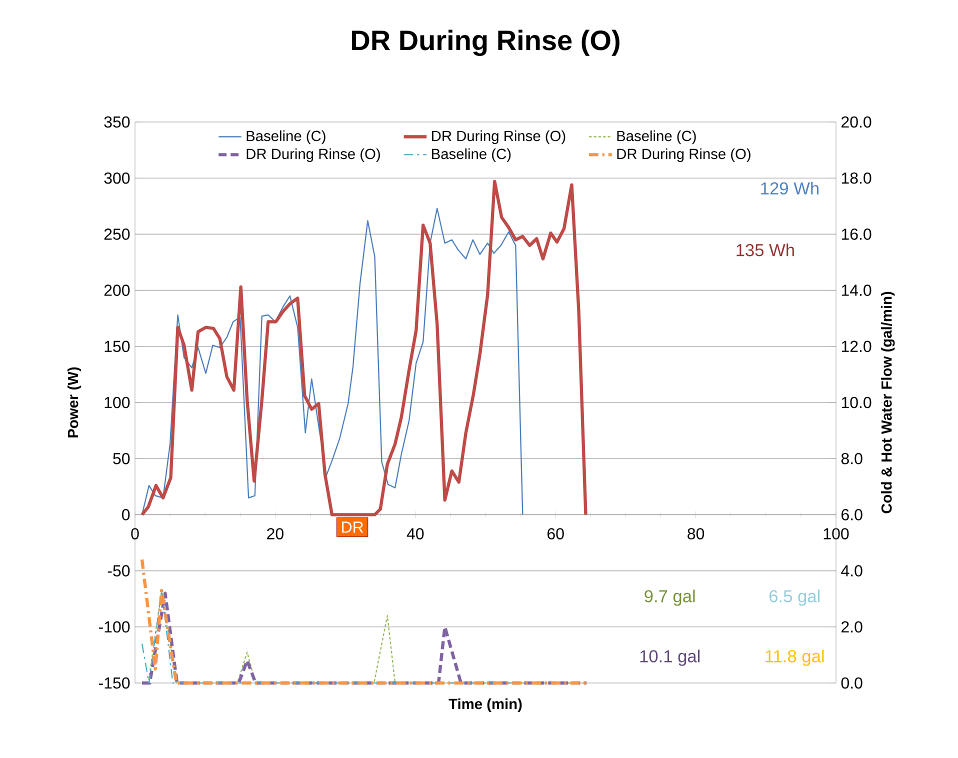  What do you see at coordinates (795, 658) in the screenshot?
I see `annotation: 11.8 gal` at bounding box center [795, 658].